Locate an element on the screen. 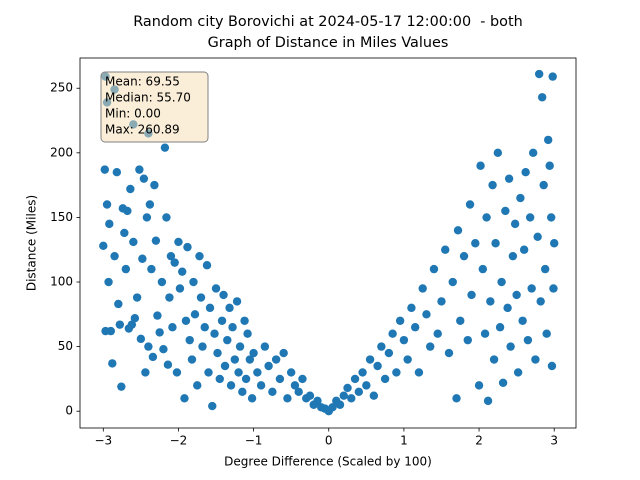 This screenshot has width=640, height=480. y-tick-label: 50 is located at coordinates (65, 346).